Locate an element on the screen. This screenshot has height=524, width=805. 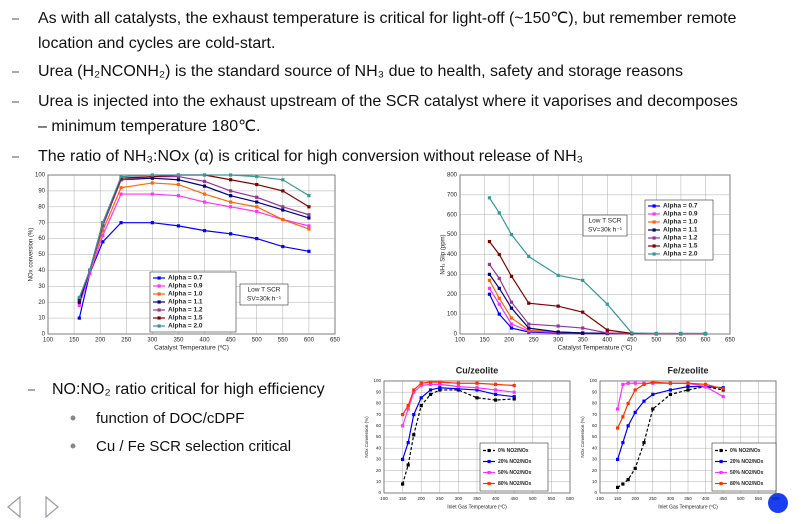
x-tick-label: 100 is located at coordinates (600, 498).